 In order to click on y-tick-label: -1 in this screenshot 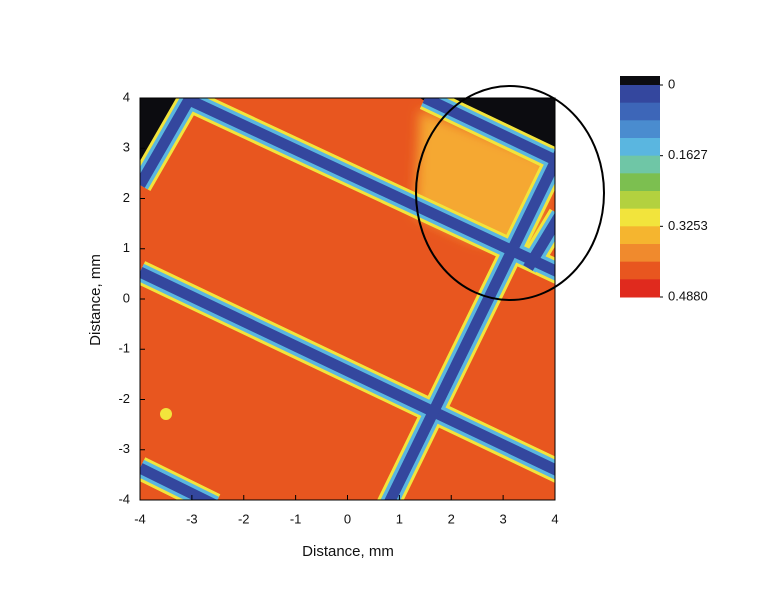, I will do `click(124, 348)`.